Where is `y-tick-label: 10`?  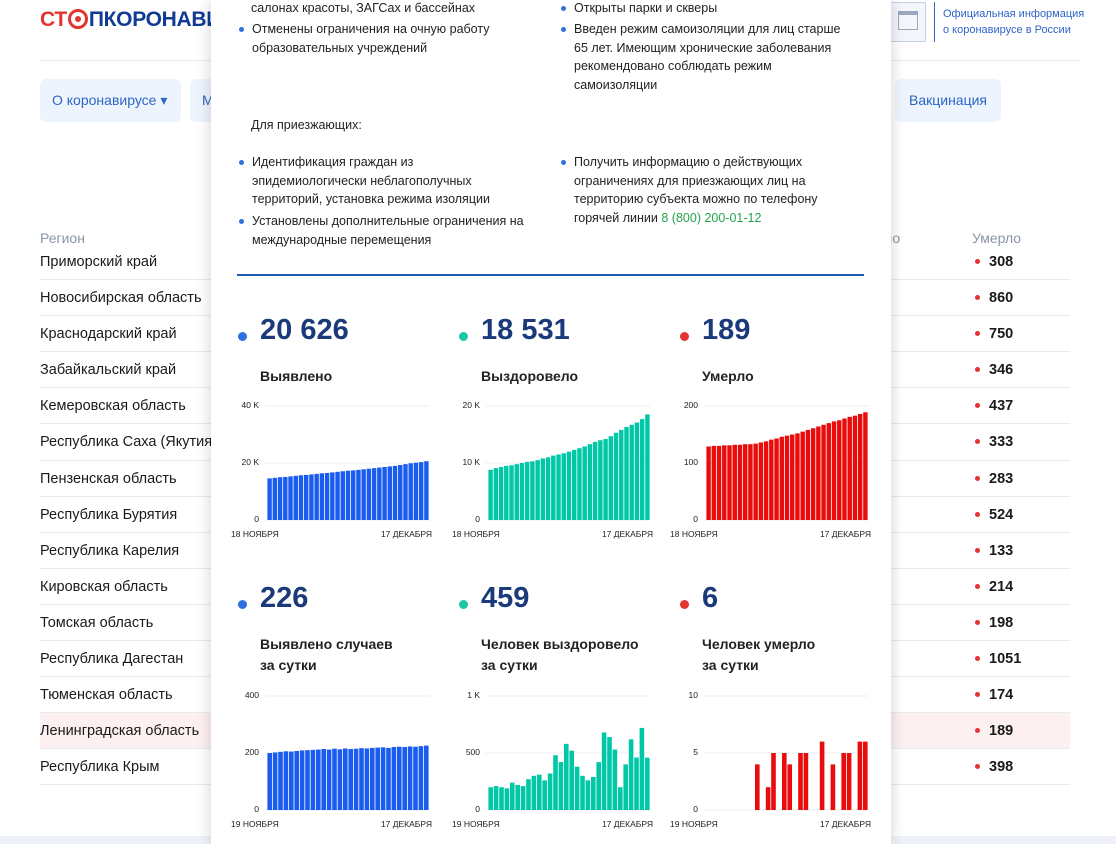 y-tick-label: 10 is located at coordinates (693, 695).